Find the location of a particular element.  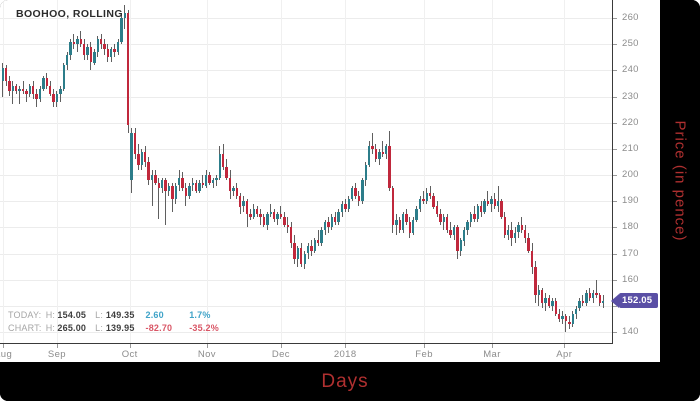

y-tick-label: 260 is located at coordinates (630, 18).